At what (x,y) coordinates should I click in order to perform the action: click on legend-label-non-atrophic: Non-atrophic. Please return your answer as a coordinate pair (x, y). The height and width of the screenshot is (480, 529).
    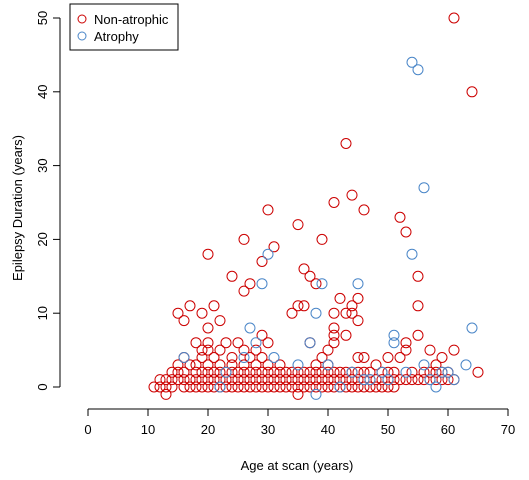
    Looking at the image, I should click on (131, 19).